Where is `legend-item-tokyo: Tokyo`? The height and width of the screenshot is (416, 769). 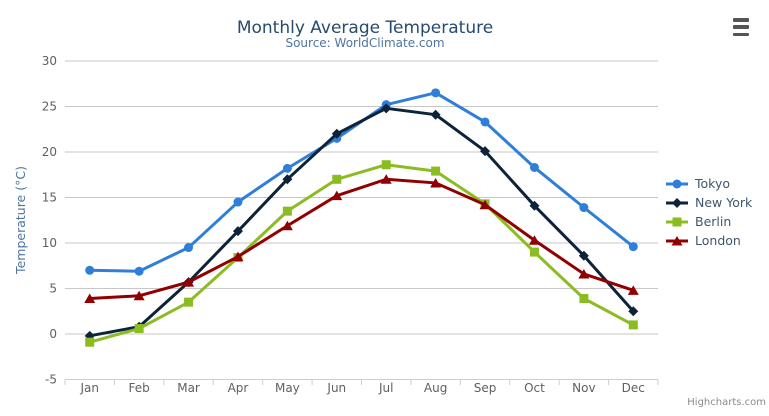
legend-item-tokyo: Tokyo is located at coordinates (709, 183).